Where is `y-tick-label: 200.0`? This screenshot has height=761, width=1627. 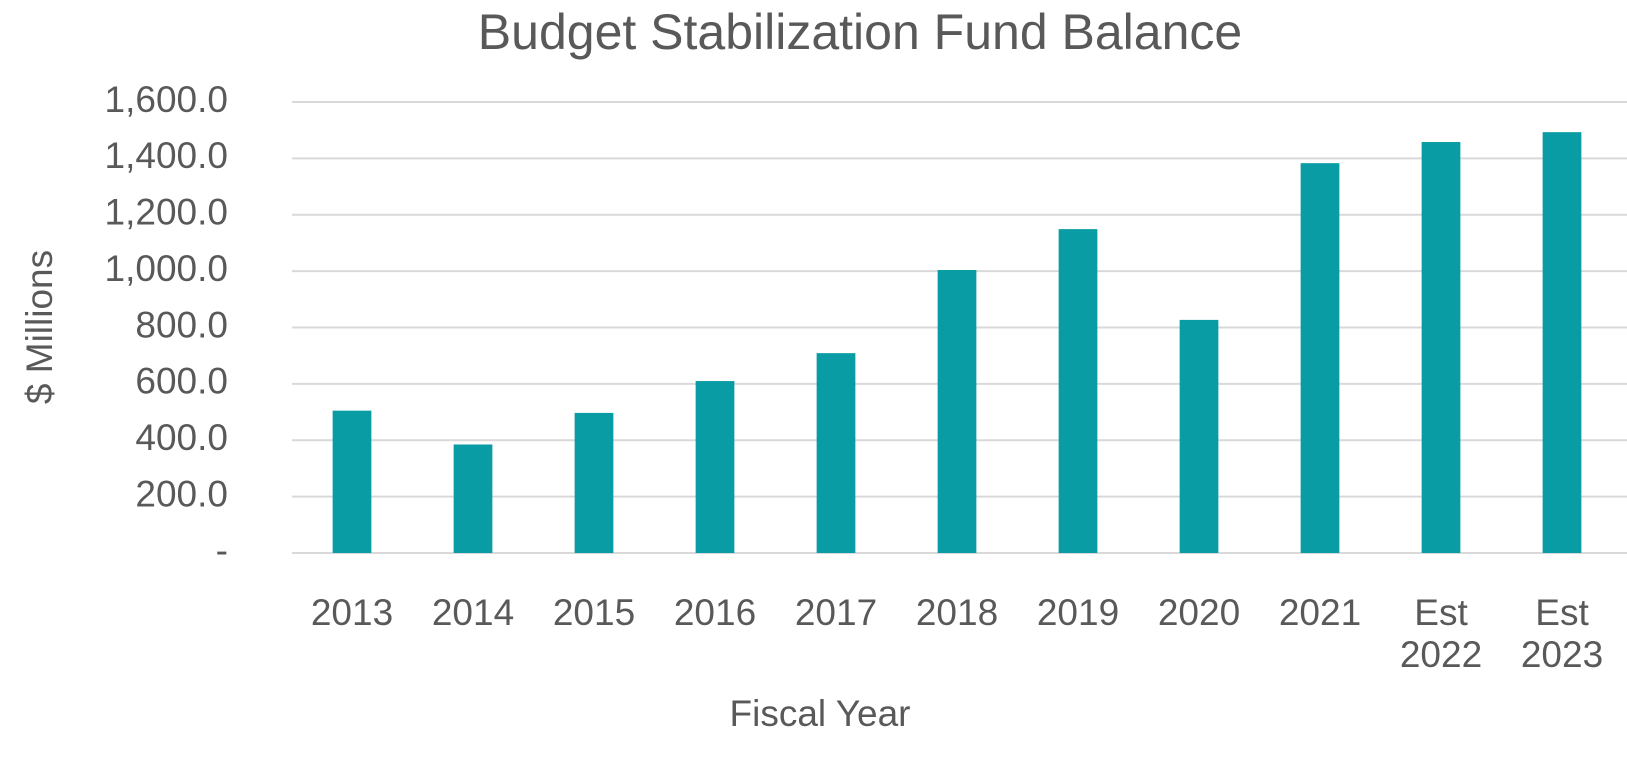 y-tick-label: 200.0 is located at coordinates (181, 493).